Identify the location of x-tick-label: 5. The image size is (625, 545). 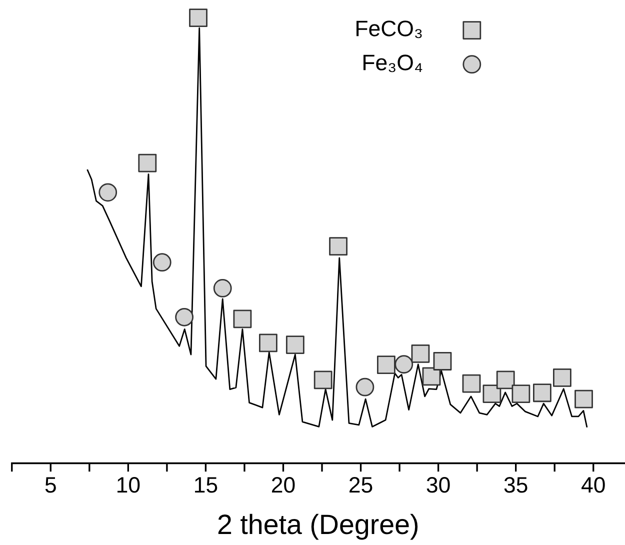
(50, 485).